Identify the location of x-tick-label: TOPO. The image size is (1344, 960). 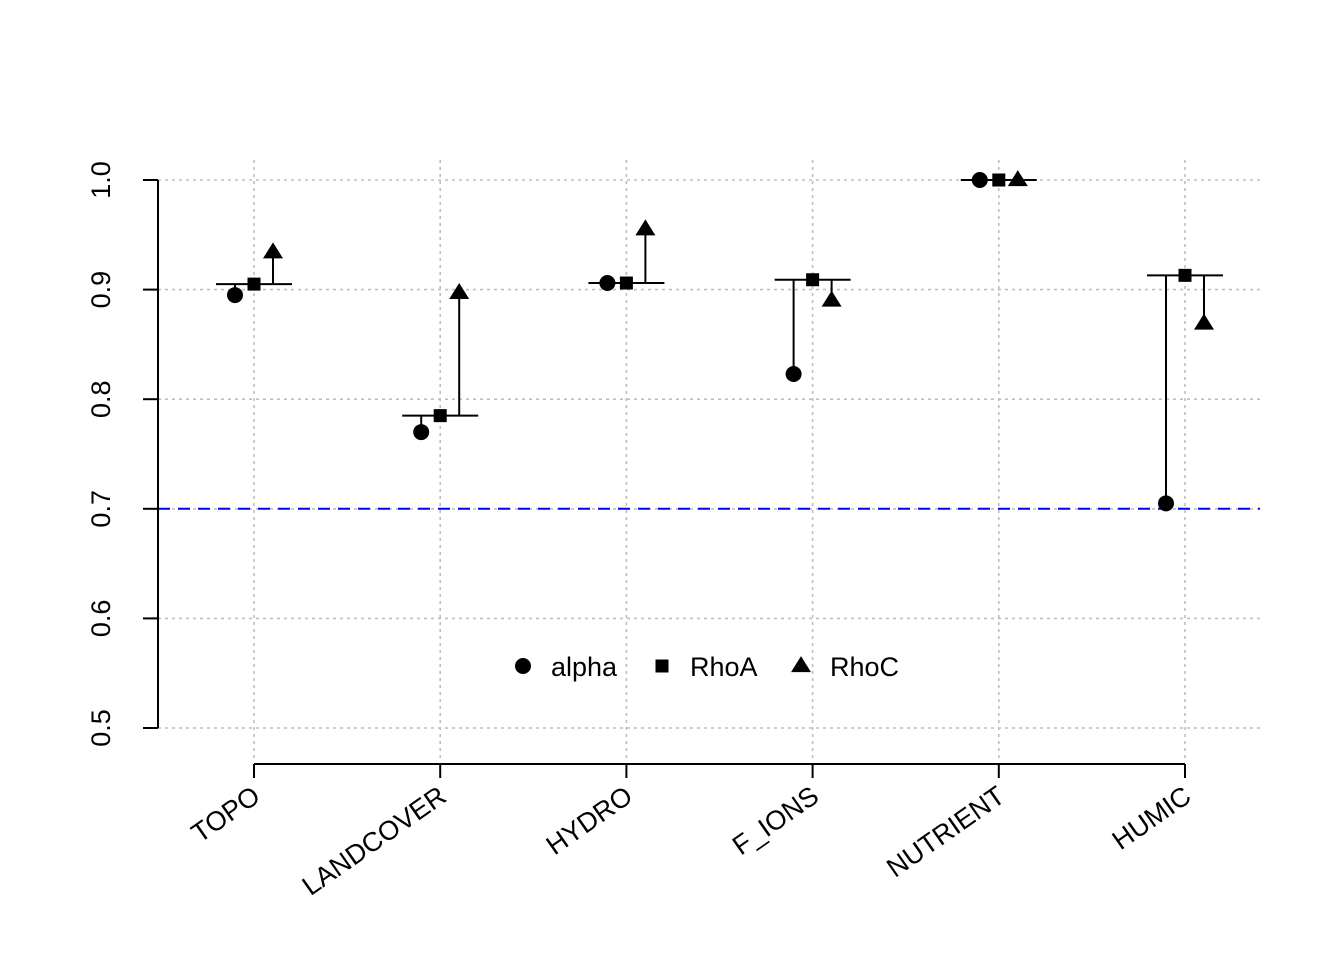
(225, 814).